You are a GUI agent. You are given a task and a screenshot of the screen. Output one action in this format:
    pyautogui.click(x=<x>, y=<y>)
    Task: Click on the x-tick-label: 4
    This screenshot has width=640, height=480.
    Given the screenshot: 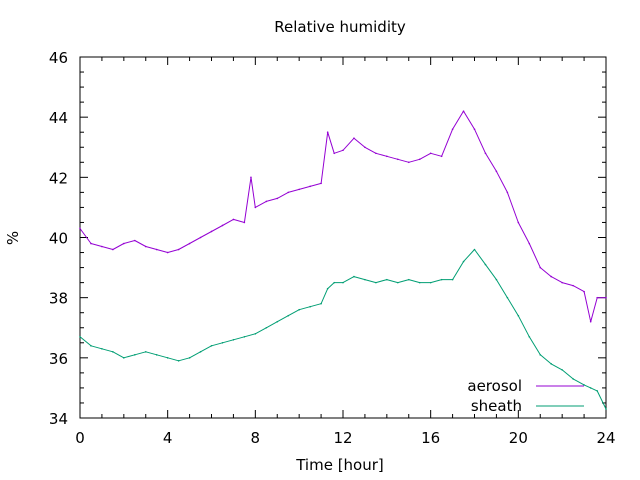 What is the action you would take?
    pyautogui.click(x=168, y=438)
    